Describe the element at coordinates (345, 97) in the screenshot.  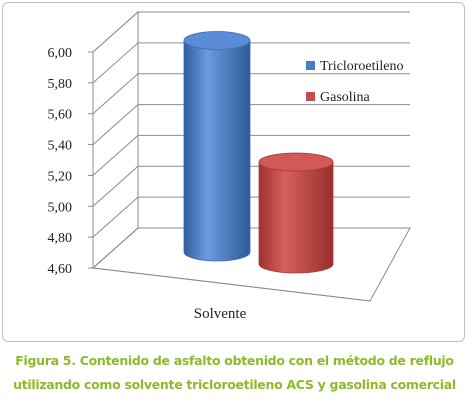
I see `legend-label-gasolina: Gasolina` at that location.